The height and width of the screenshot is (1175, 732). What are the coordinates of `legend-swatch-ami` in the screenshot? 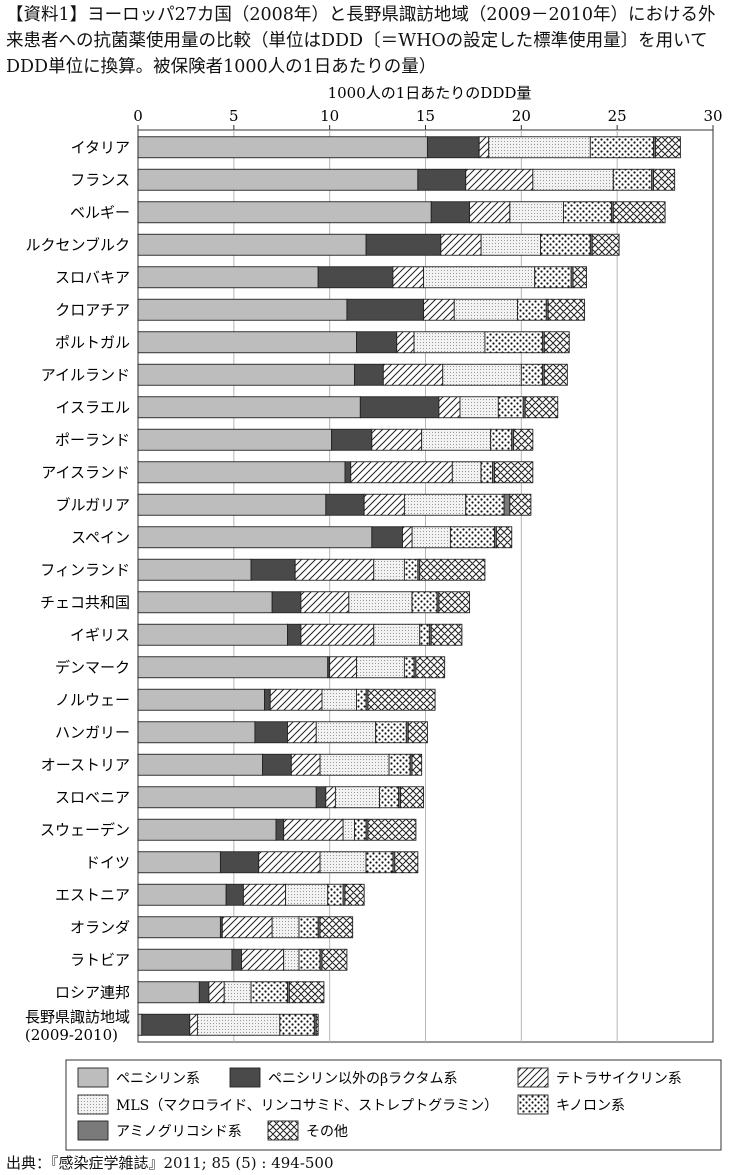 It's located at (93, 1130).